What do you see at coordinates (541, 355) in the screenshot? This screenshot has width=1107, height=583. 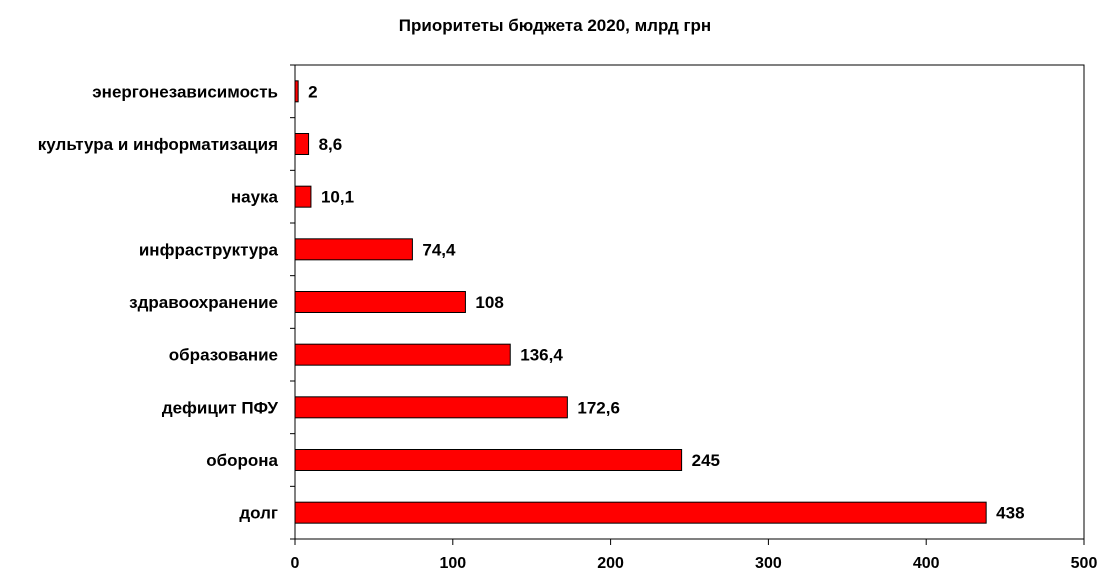 I see `data-label: 136,4` at bounding box center [541, 355].